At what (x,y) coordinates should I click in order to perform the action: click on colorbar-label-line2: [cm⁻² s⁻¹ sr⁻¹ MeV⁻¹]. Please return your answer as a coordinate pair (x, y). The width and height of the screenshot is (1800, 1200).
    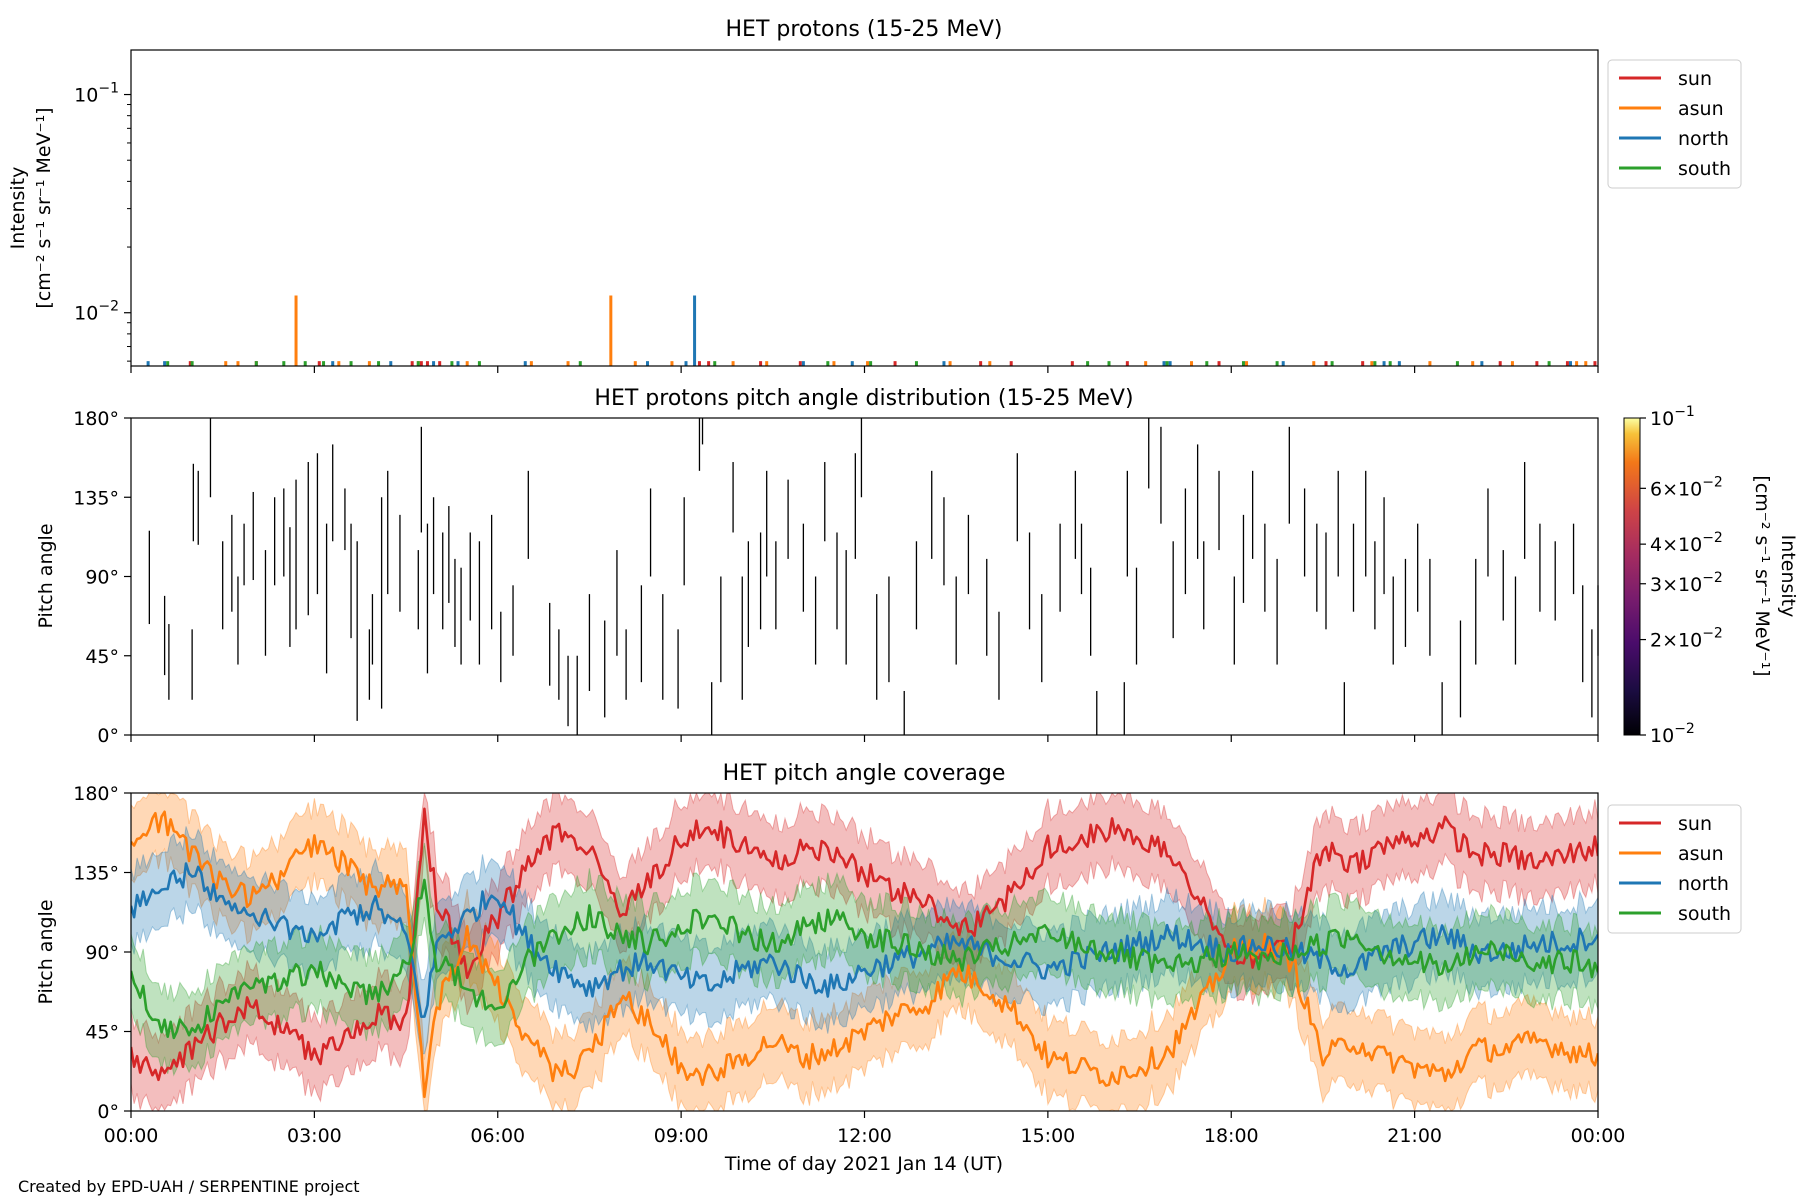
    Looking at the image, I should click on (1762, 575).